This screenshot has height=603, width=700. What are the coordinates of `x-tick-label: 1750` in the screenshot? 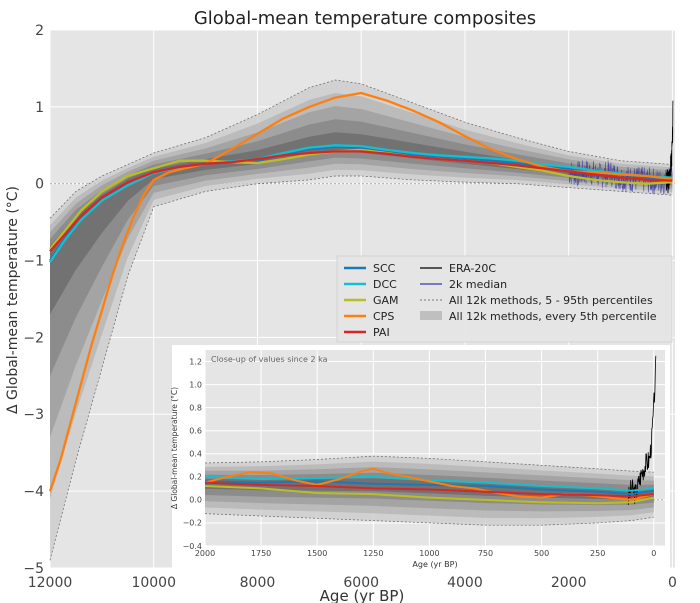 It's located at (261, 553).